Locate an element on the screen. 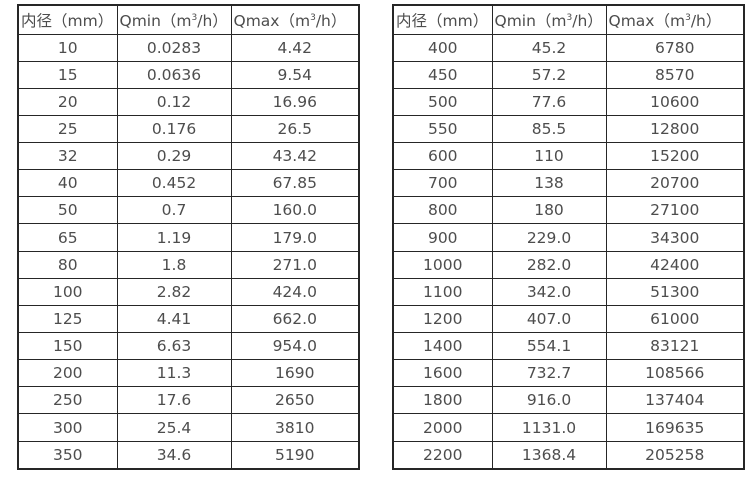  table-cell: 0.452 is located at coordinates (174, 183).